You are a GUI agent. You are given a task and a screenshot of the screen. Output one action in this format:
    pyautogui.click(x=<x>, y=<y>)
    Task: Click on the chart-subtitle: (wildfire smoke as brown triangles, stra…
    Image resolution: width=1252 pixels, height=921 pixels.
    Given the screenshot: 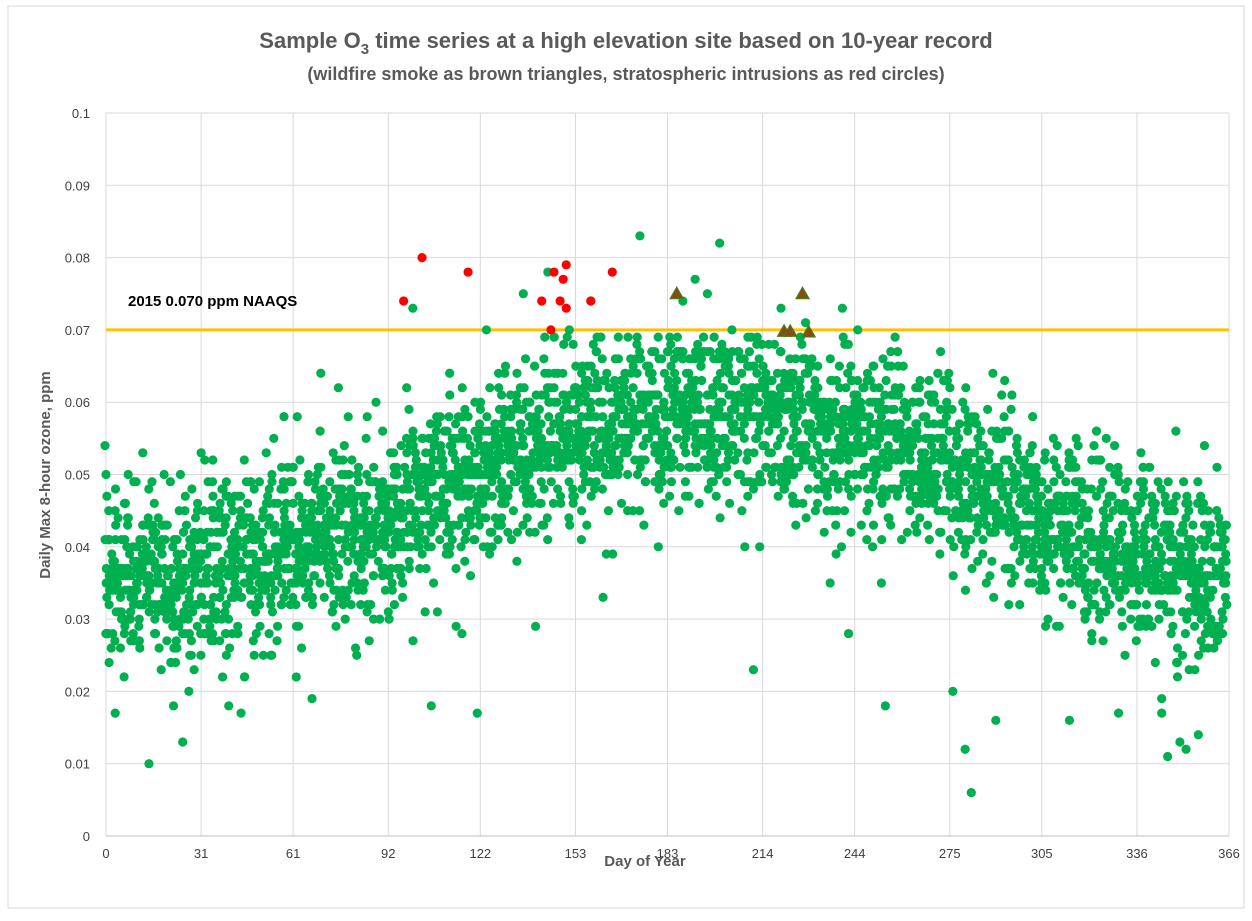 What is the action you would take?
    pyautogui.click(x=625, y=74)
    